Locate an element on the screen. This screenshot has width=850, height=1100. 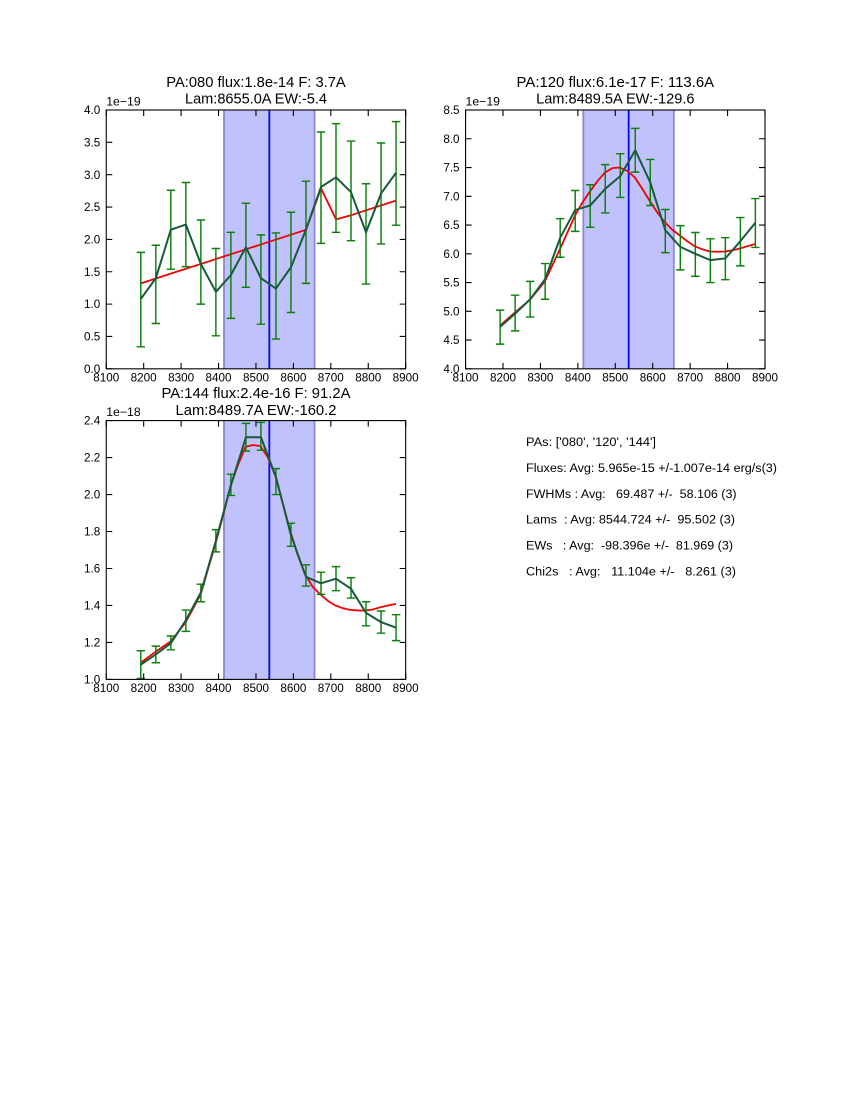
svg-text:Lams : Avg: 8544.724 +/- 95.: Lams : Avg: 8544.724 +/- 95.502 (3) is located at coordinates (630, 520).